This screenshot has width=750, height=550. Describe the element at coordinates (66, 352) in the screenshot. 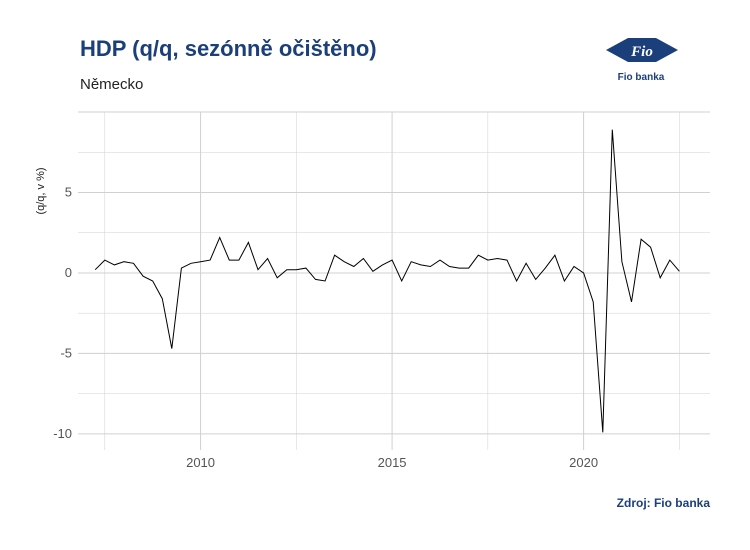

I see `y-tick-label: -5` at that location.